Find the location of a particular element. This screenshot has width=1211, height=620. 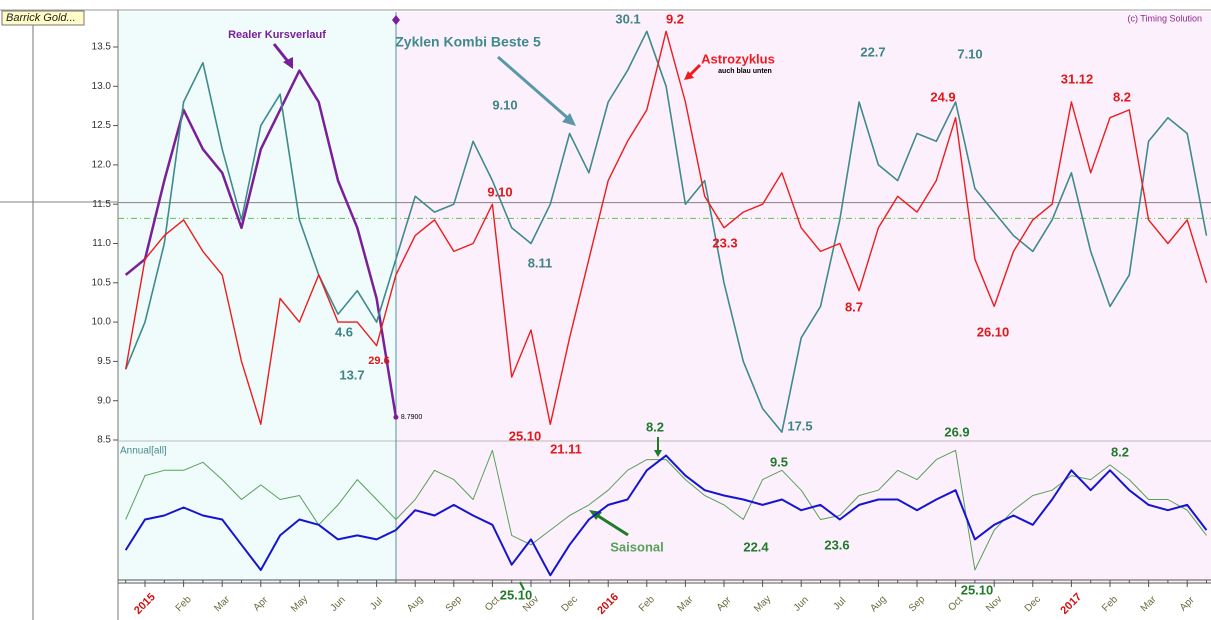

annotation: 26.9 is located at coordinates (956, 431).